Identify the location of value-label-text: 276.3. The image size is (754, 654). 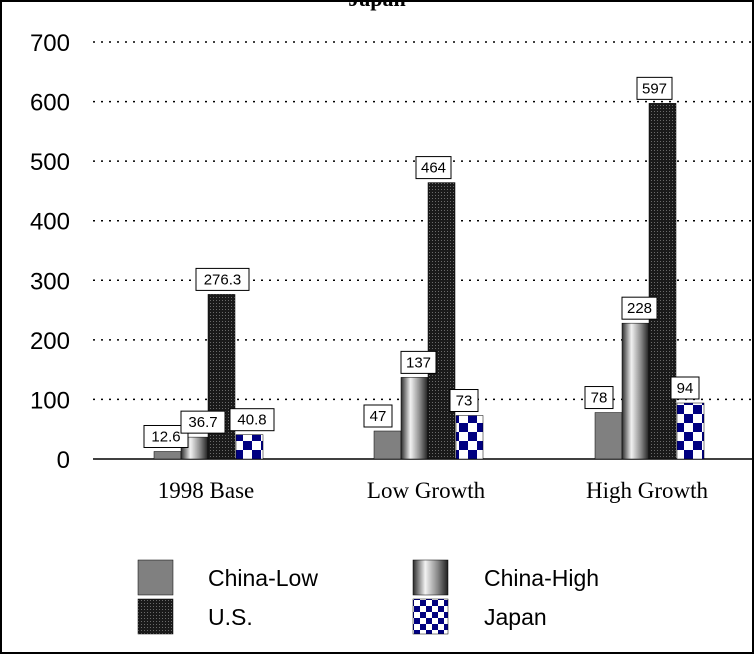
(223, 279).